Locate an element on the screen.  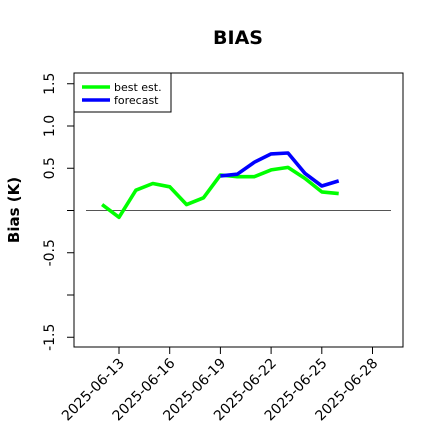
y-axis: -1.5 -0.5 0.5 1.0 1.5 is located at coordinates (58, 212).